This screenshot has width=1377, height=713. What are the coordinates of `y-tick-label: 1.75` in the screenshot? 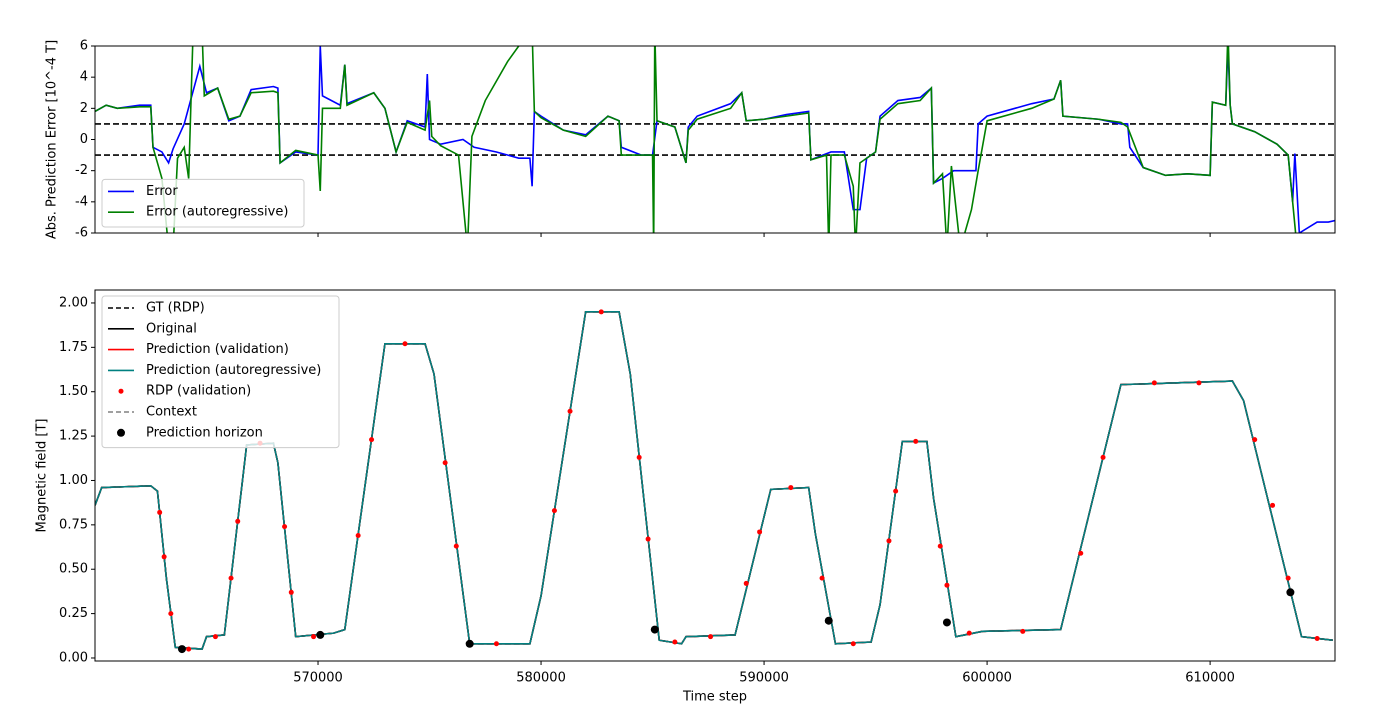 It's located at (73, 347).